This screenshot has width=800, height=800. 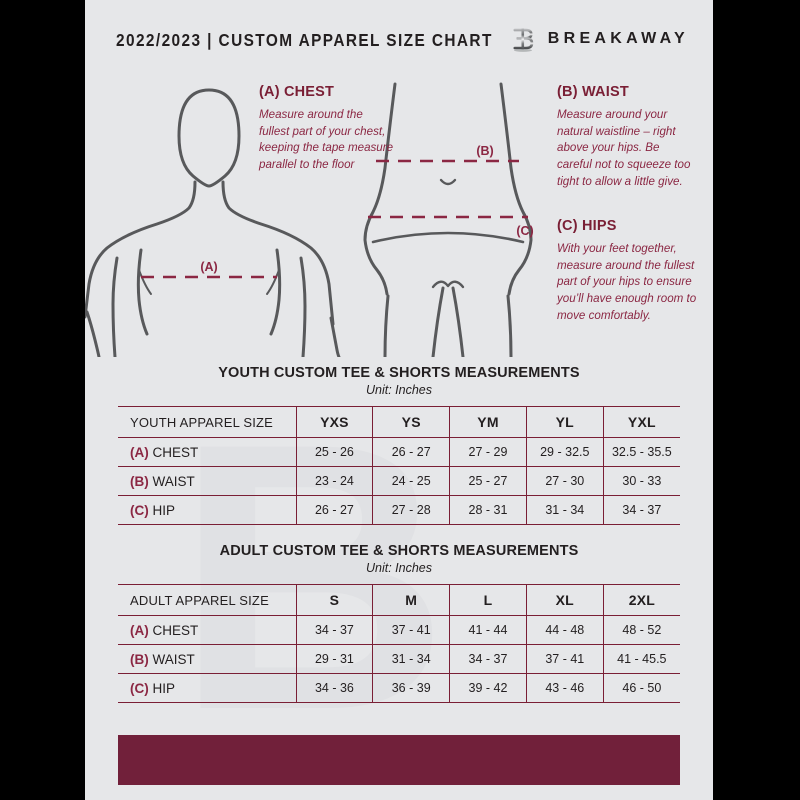 I want to click on waist-marker-label: (B), so click(x=484, y=151).